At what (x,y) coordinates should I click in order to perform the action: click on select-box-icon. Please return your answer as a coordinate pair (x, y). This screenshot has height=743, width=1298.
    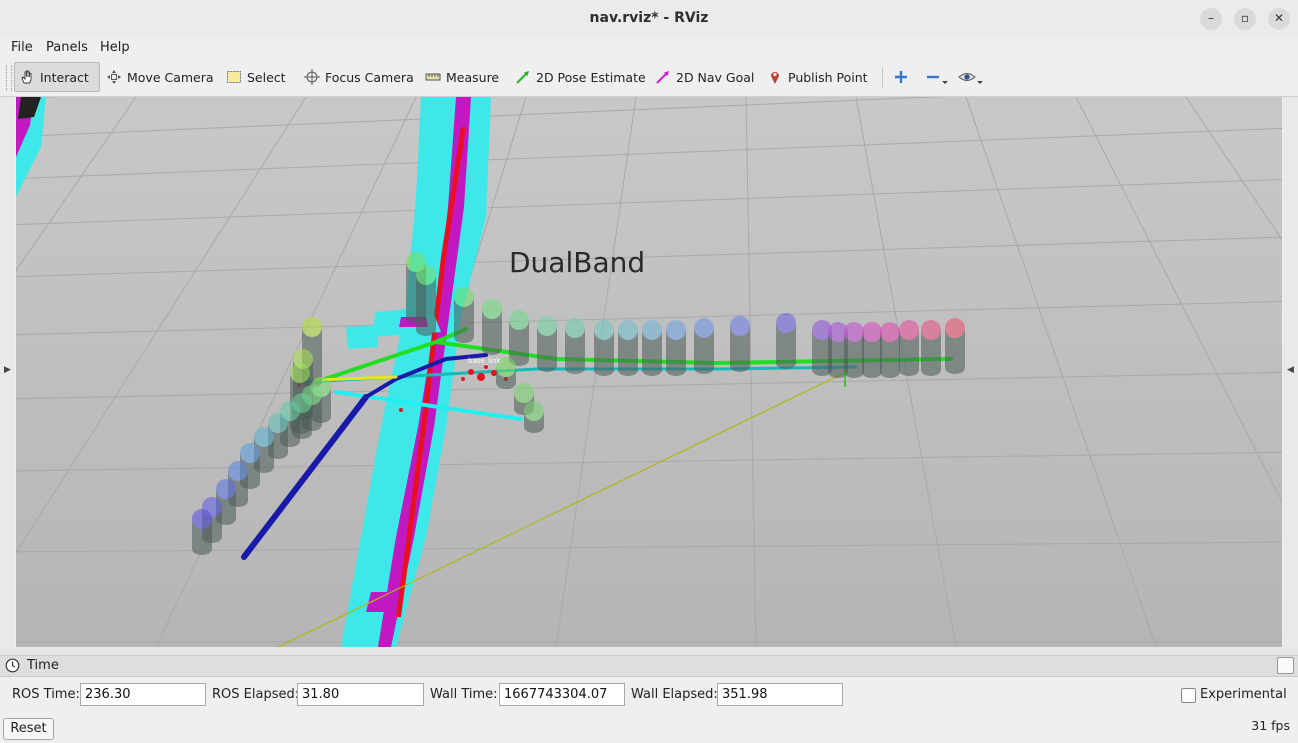
    Looking at the image, I should click on (234, 77).